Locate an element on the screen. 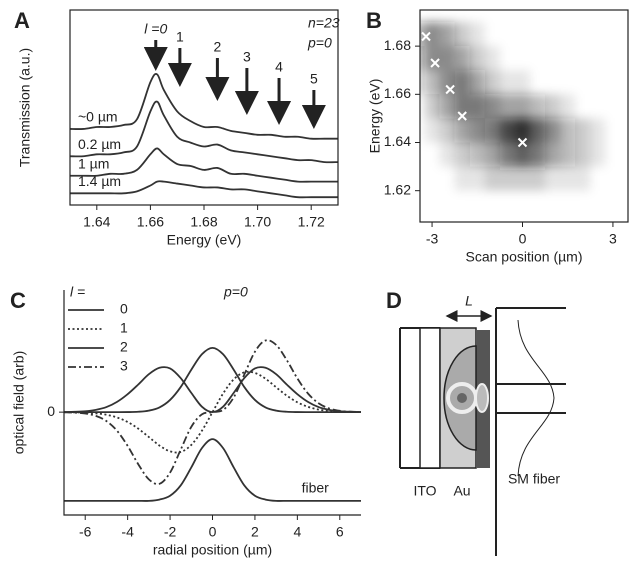  x-tick-label: 1.66 is located at coordinates (150, 222).